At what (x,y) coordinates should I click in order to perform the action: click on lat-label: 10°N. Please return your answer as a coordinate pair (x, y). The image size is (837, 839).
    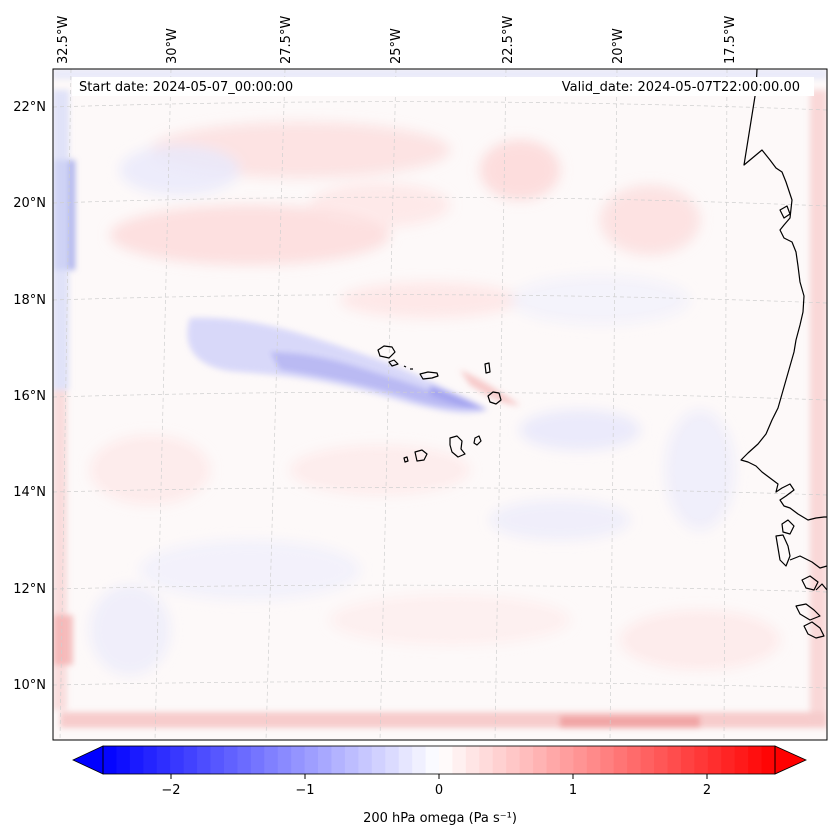
    Looking at the image, I should click on (29, 685).